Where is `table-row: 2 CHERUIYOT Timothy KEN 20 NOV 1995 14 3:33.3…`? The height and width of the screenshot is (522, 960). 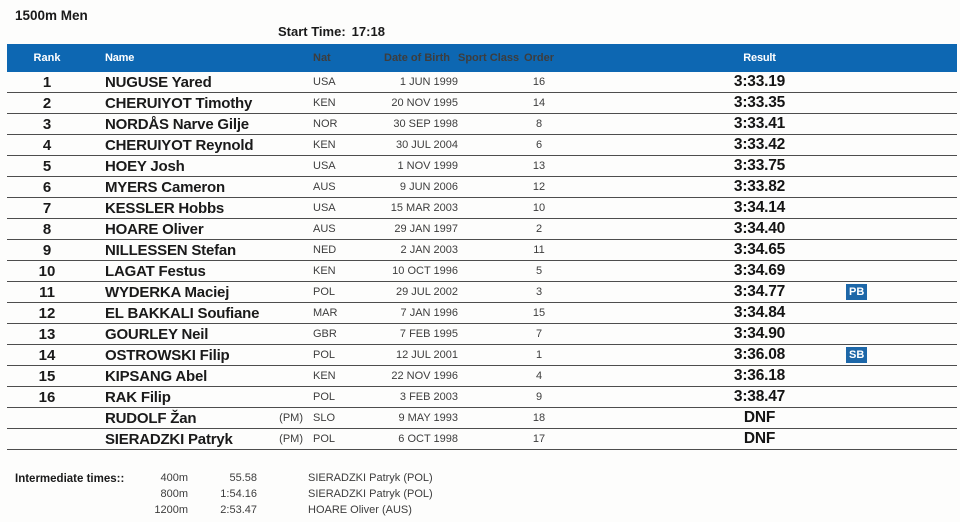
table-row: 2 CHERUIYOT Timothy KEN 20 NOV 1995 14 3:33.3… is located at coordinates (482, 103).